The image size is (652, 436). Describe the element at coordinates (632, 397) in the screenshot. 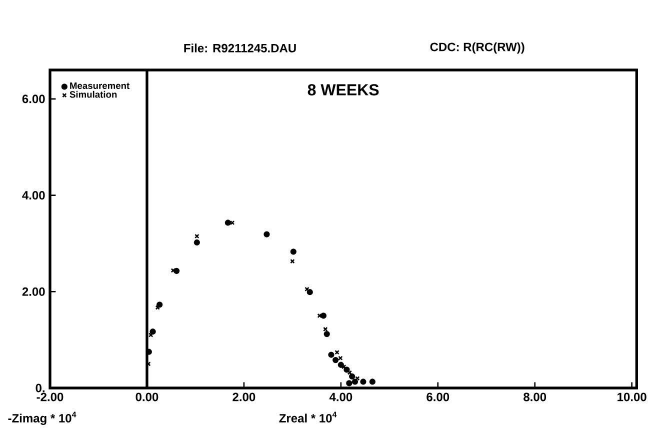

I see `x-tick-label: 10.00` at that location.